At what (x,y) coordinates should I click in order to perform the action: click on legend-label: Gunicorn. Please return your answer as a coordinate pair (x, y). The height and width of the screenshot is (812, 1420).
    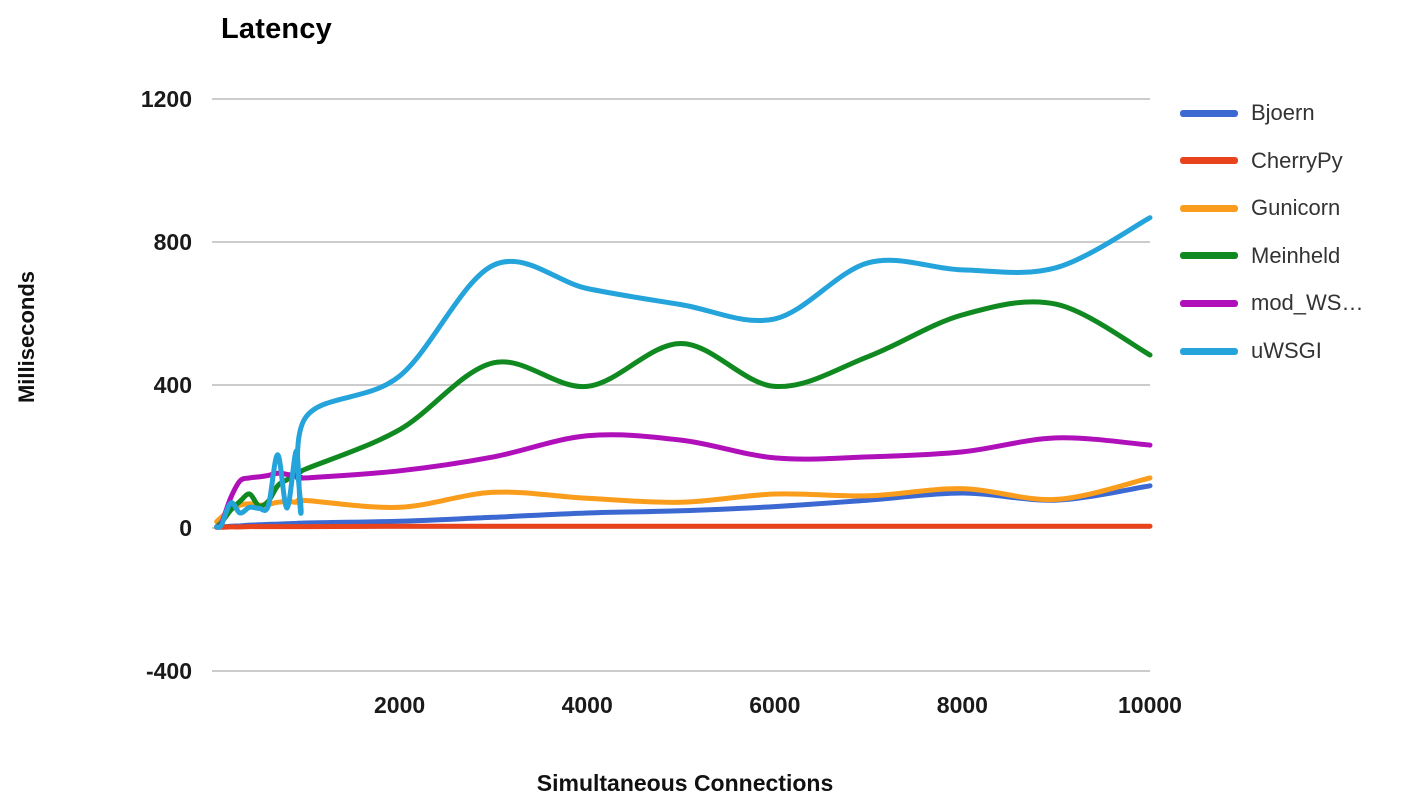
    Looking at the image, I should click on (1296, 208).